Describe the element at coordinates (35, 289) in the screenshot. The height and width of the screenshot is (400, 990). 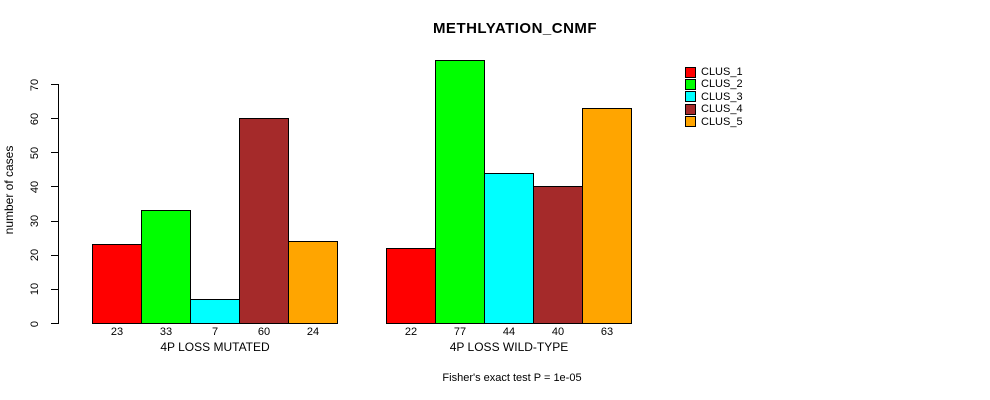
I see `y-axis-tick-label: 10` at that location.